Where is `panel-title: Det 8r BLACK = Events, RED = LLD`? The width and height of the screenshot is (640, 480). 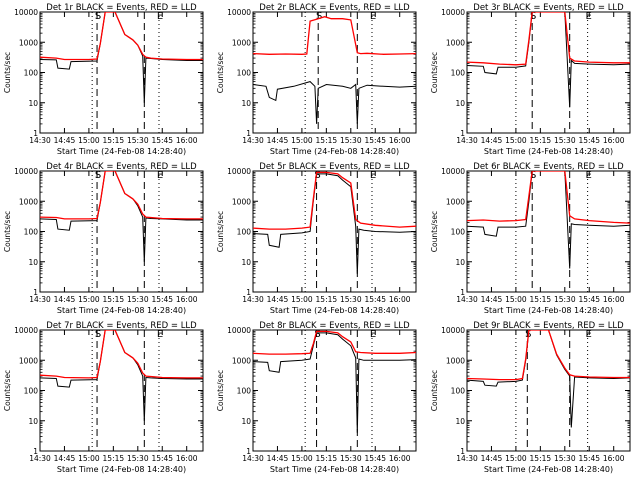 panel-title: Det 8r BLACK = Events, RED = LLD is located at coordinates (334, 326).